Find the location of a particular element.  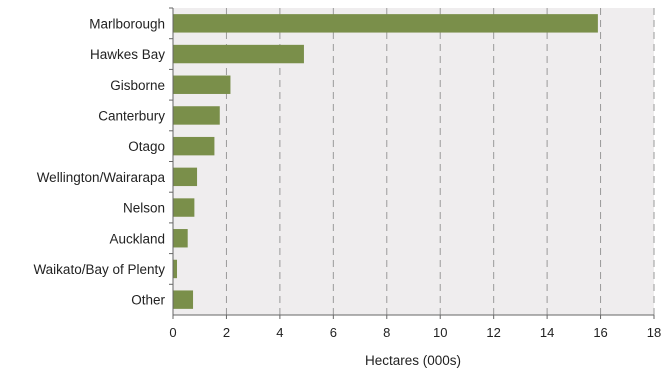

x-tick-label: 4 is located at coordinates (279, 332).